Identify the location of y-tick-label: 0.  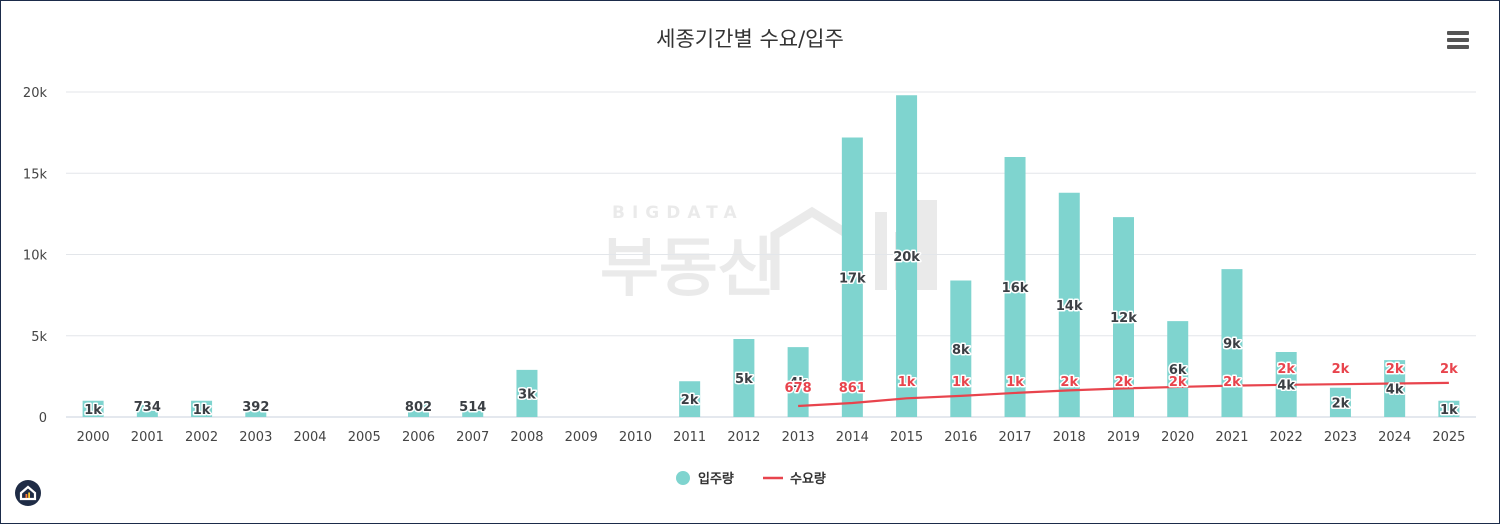
(43, 418).